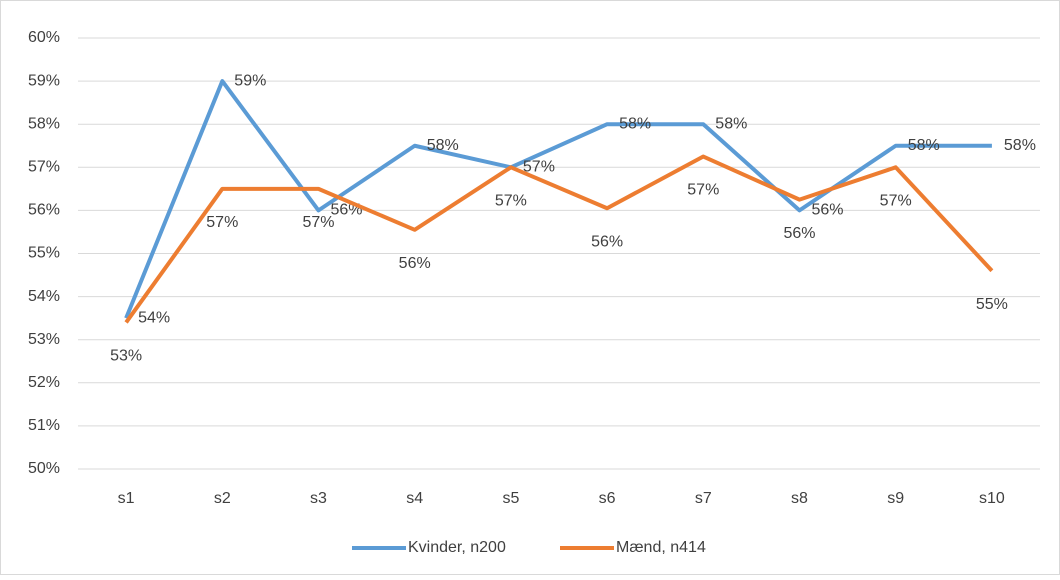 The height and width of the screenshot is (580, 1060). What do you see at coordinates (703, 498) in the screenshot?
I see `x-tick-label: s7` at bounding box center [703, 498].